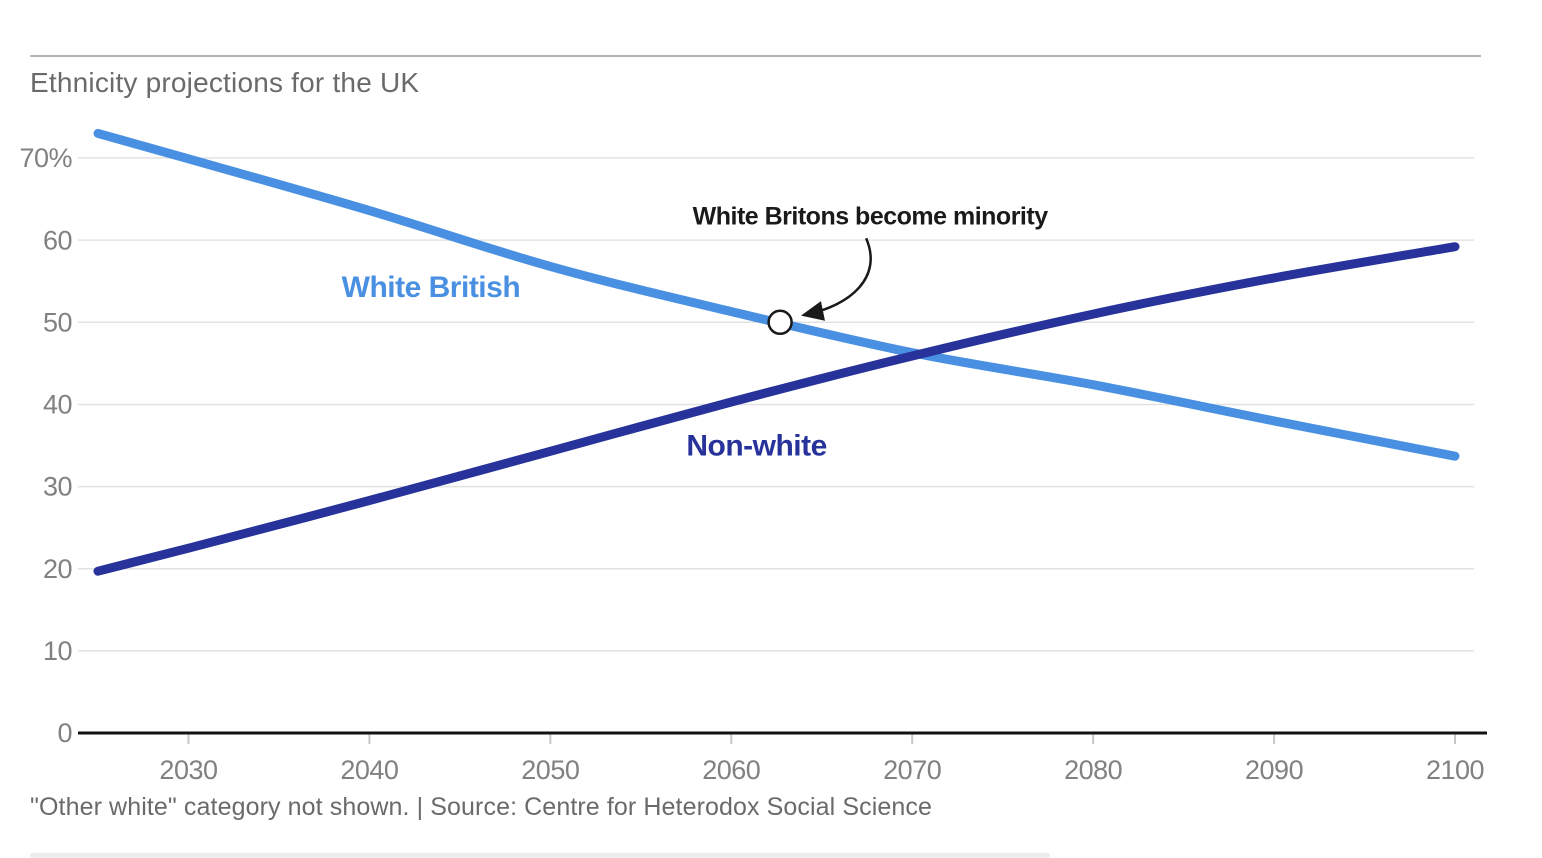 The height and width of the screenshot is (858, 1542). Describe the element at coordinates (57, 569) in the screenshot. I see `y-tick-label: 20` at that location.